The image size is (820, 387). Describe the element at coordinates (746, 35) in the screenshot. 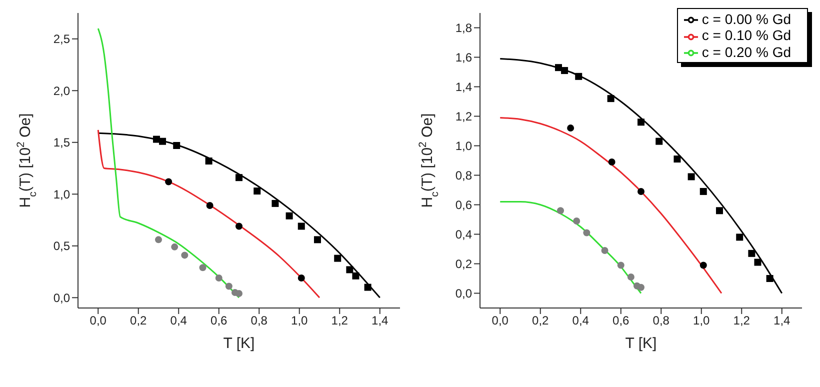

I see `legend-label: c = 0.10 % Gd` at that location.